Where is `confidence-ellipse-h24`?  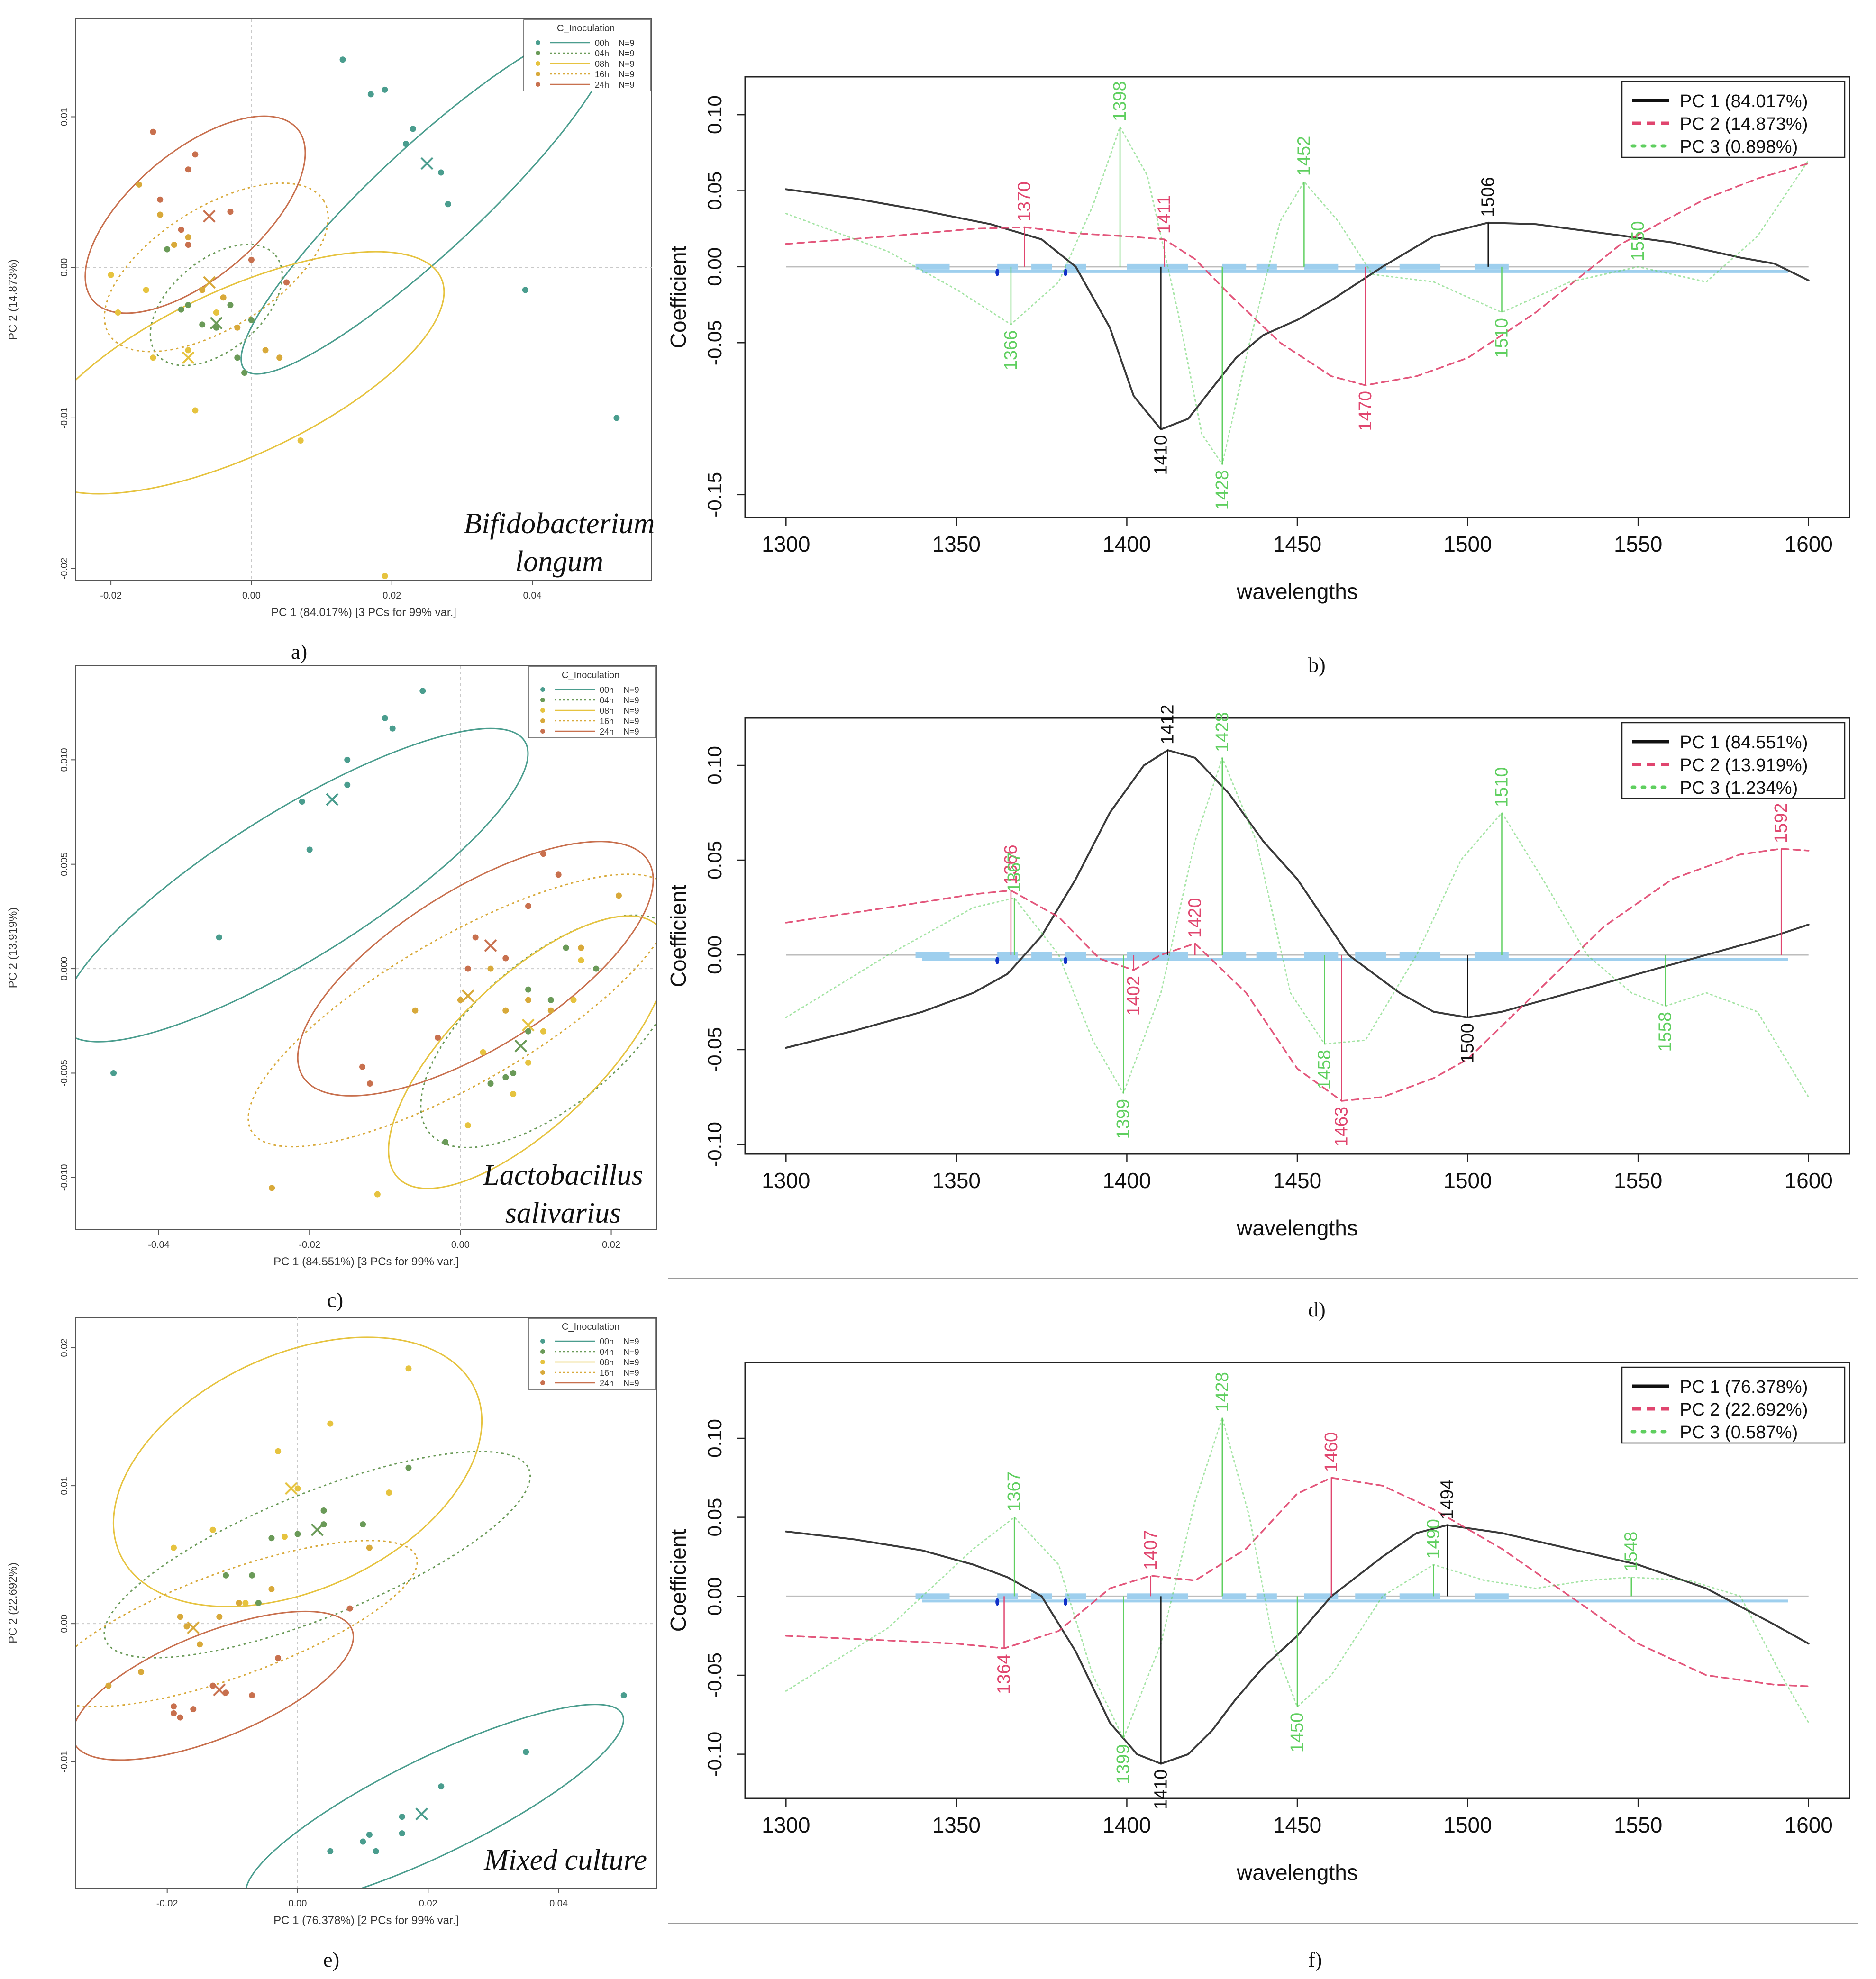 confidence-ellipse-h24 is located at coordinates (215, 1685).